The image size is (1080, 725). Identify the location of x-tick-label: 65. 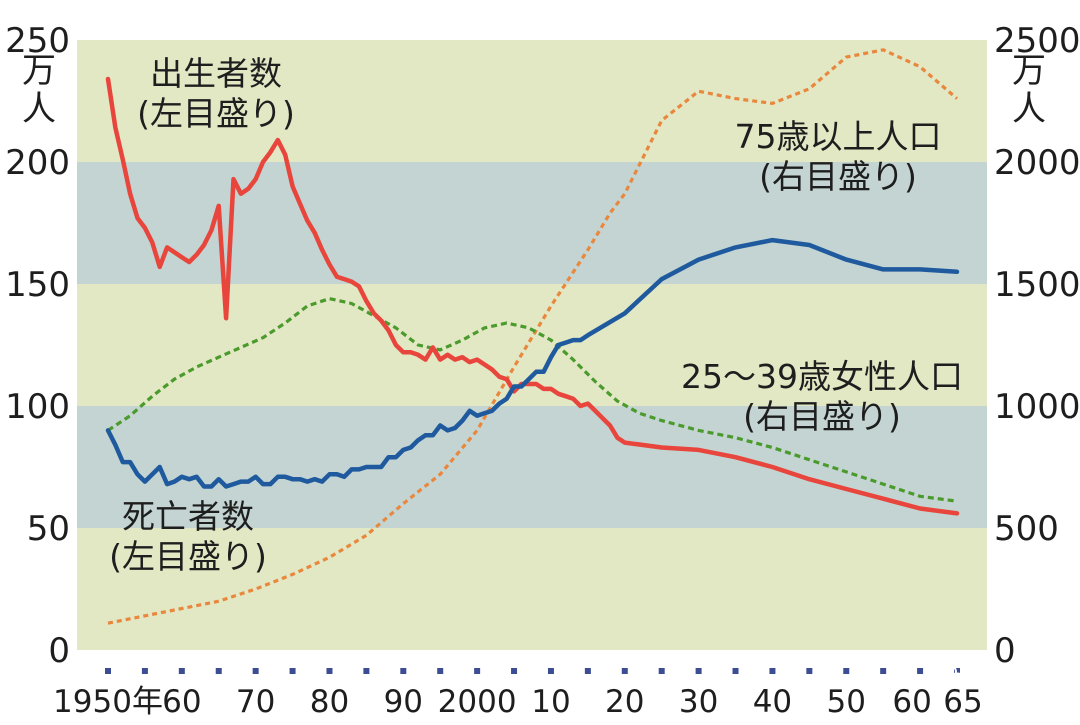
(962, 702).